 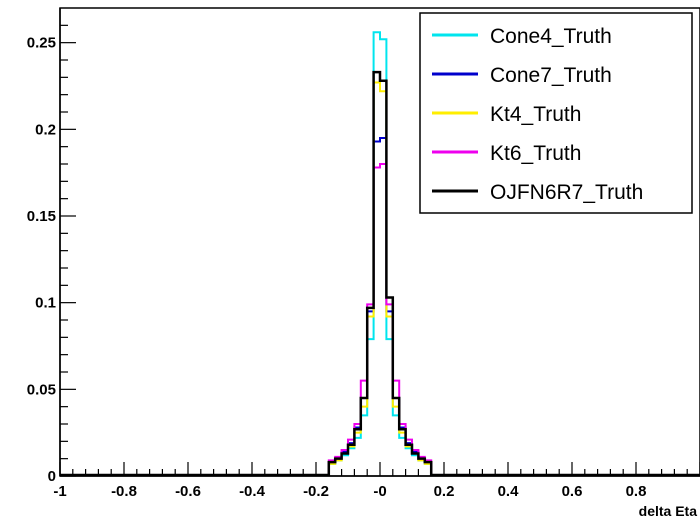 I want to click on x-tick-label: -0.4, so click(x=252, y=491).